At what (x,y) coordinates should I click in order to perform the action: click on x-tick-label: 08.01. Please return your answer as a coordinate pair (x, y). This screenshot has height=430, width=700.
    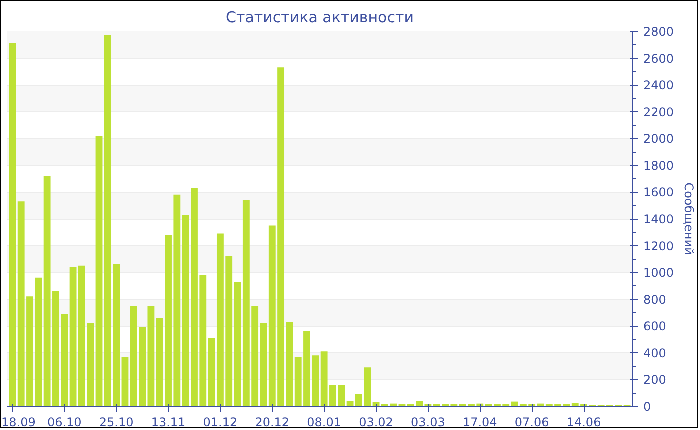
    Looking at the image, I should click on (324, 423).